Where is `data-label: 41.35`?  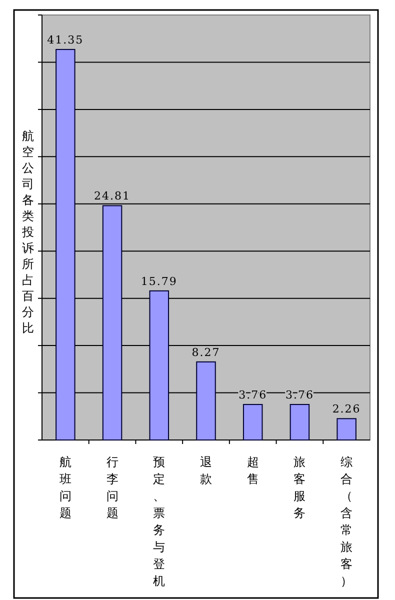
data-label: 41.35 is located at coordinates (65, 39).